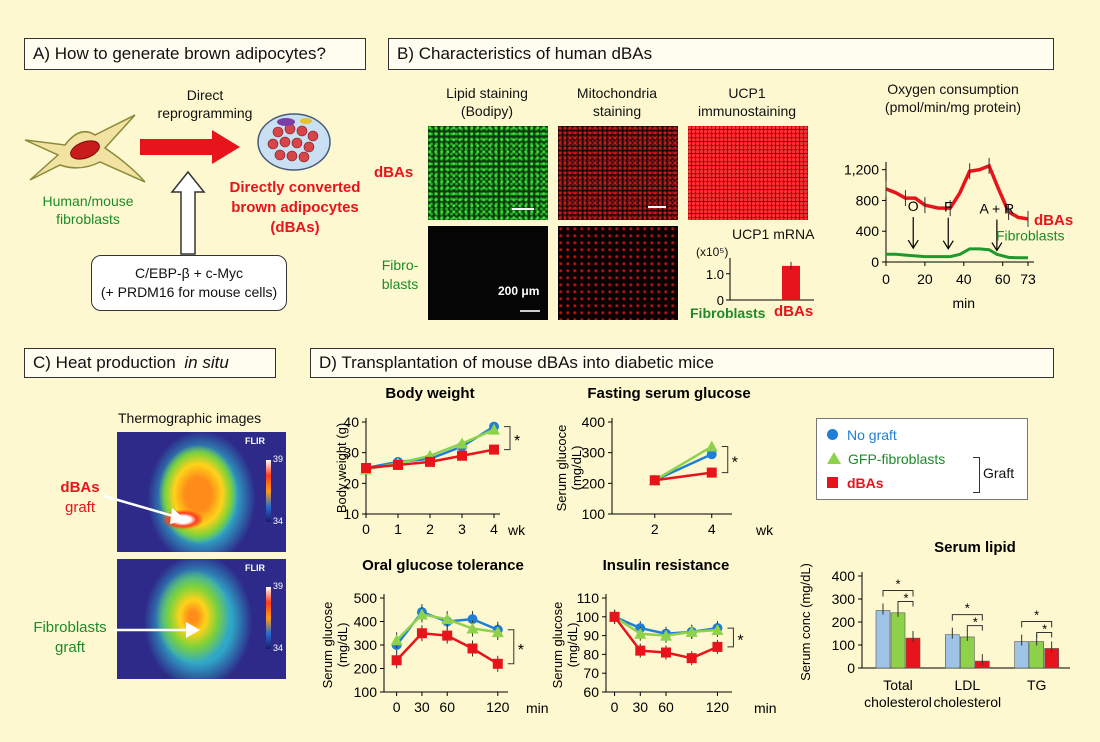 This screenshot has height=742, width=1100. Describe the element at coordinates (862, 435) in the screenshot. I see `legend-item-no-graft: No graft` at that location.